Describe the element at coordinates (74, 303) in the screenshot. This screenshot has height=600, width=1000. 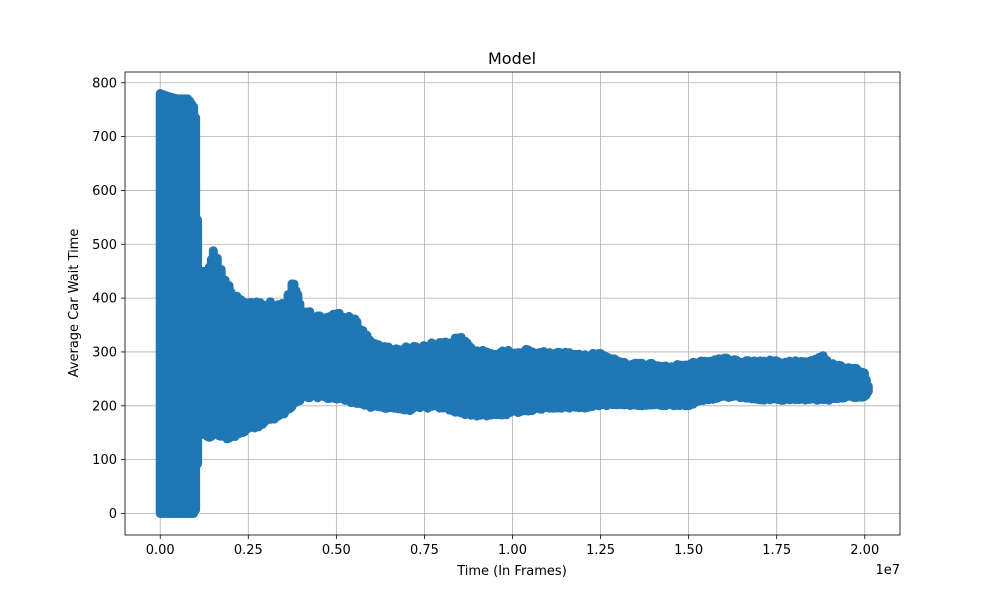
I see `y-axis-label: Average Car Wait Time` at that location.